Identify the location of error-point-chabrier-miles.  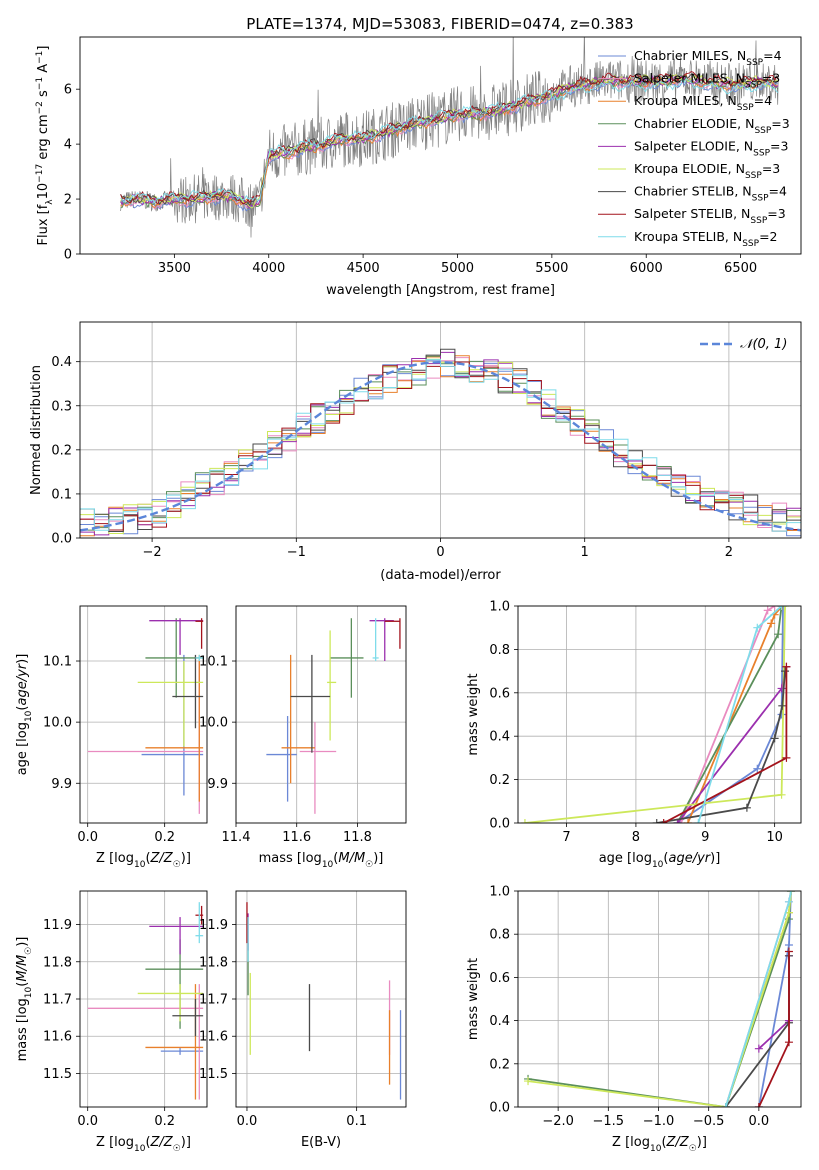
(281, 759).